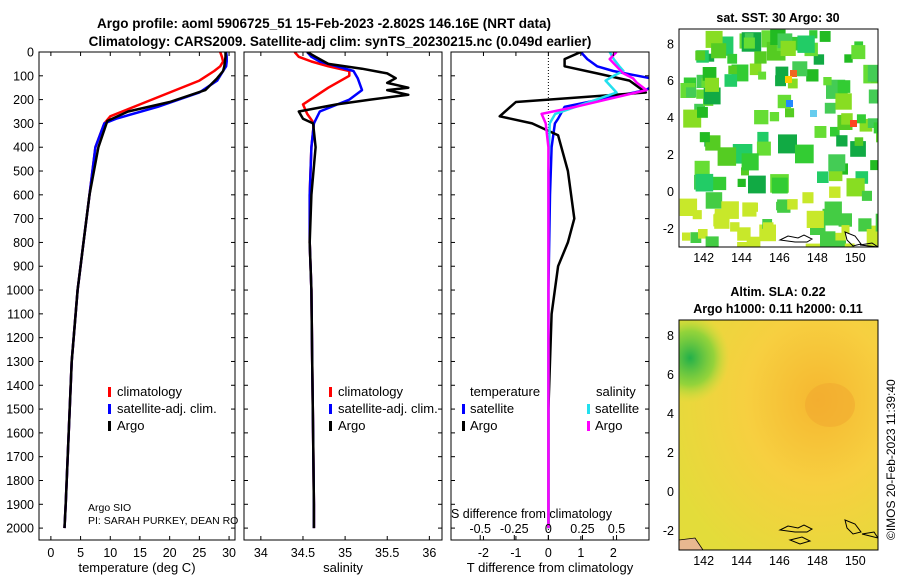 The image size is (900, 580). I want to click on map-x-tick-label: 150, so click(855, 561).